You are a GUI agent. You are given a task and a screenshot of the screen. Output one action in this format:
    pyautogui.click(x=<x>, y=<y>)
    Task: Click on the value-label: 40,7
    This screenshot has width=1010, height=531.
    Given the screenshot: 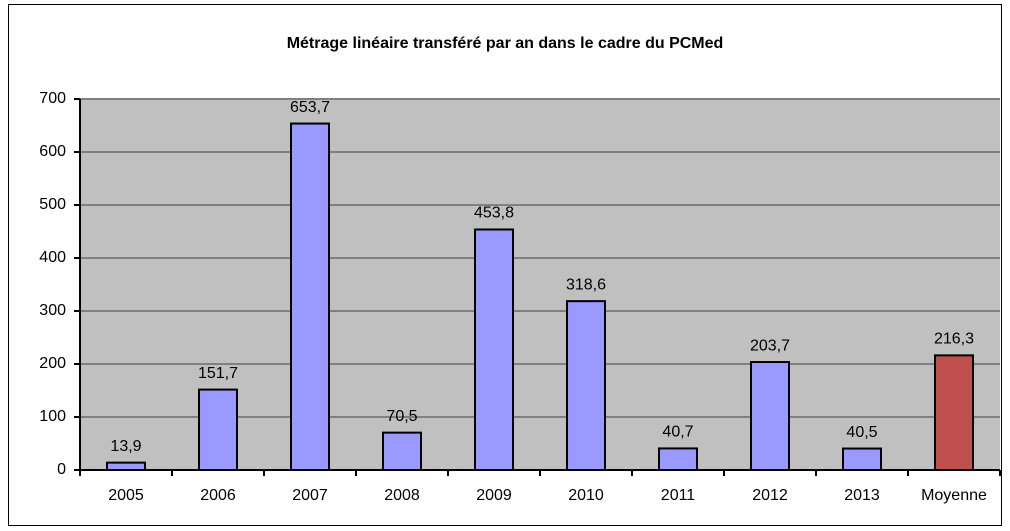 What is the action you would take?
    pyautogui.click(x=677, y=432)
    